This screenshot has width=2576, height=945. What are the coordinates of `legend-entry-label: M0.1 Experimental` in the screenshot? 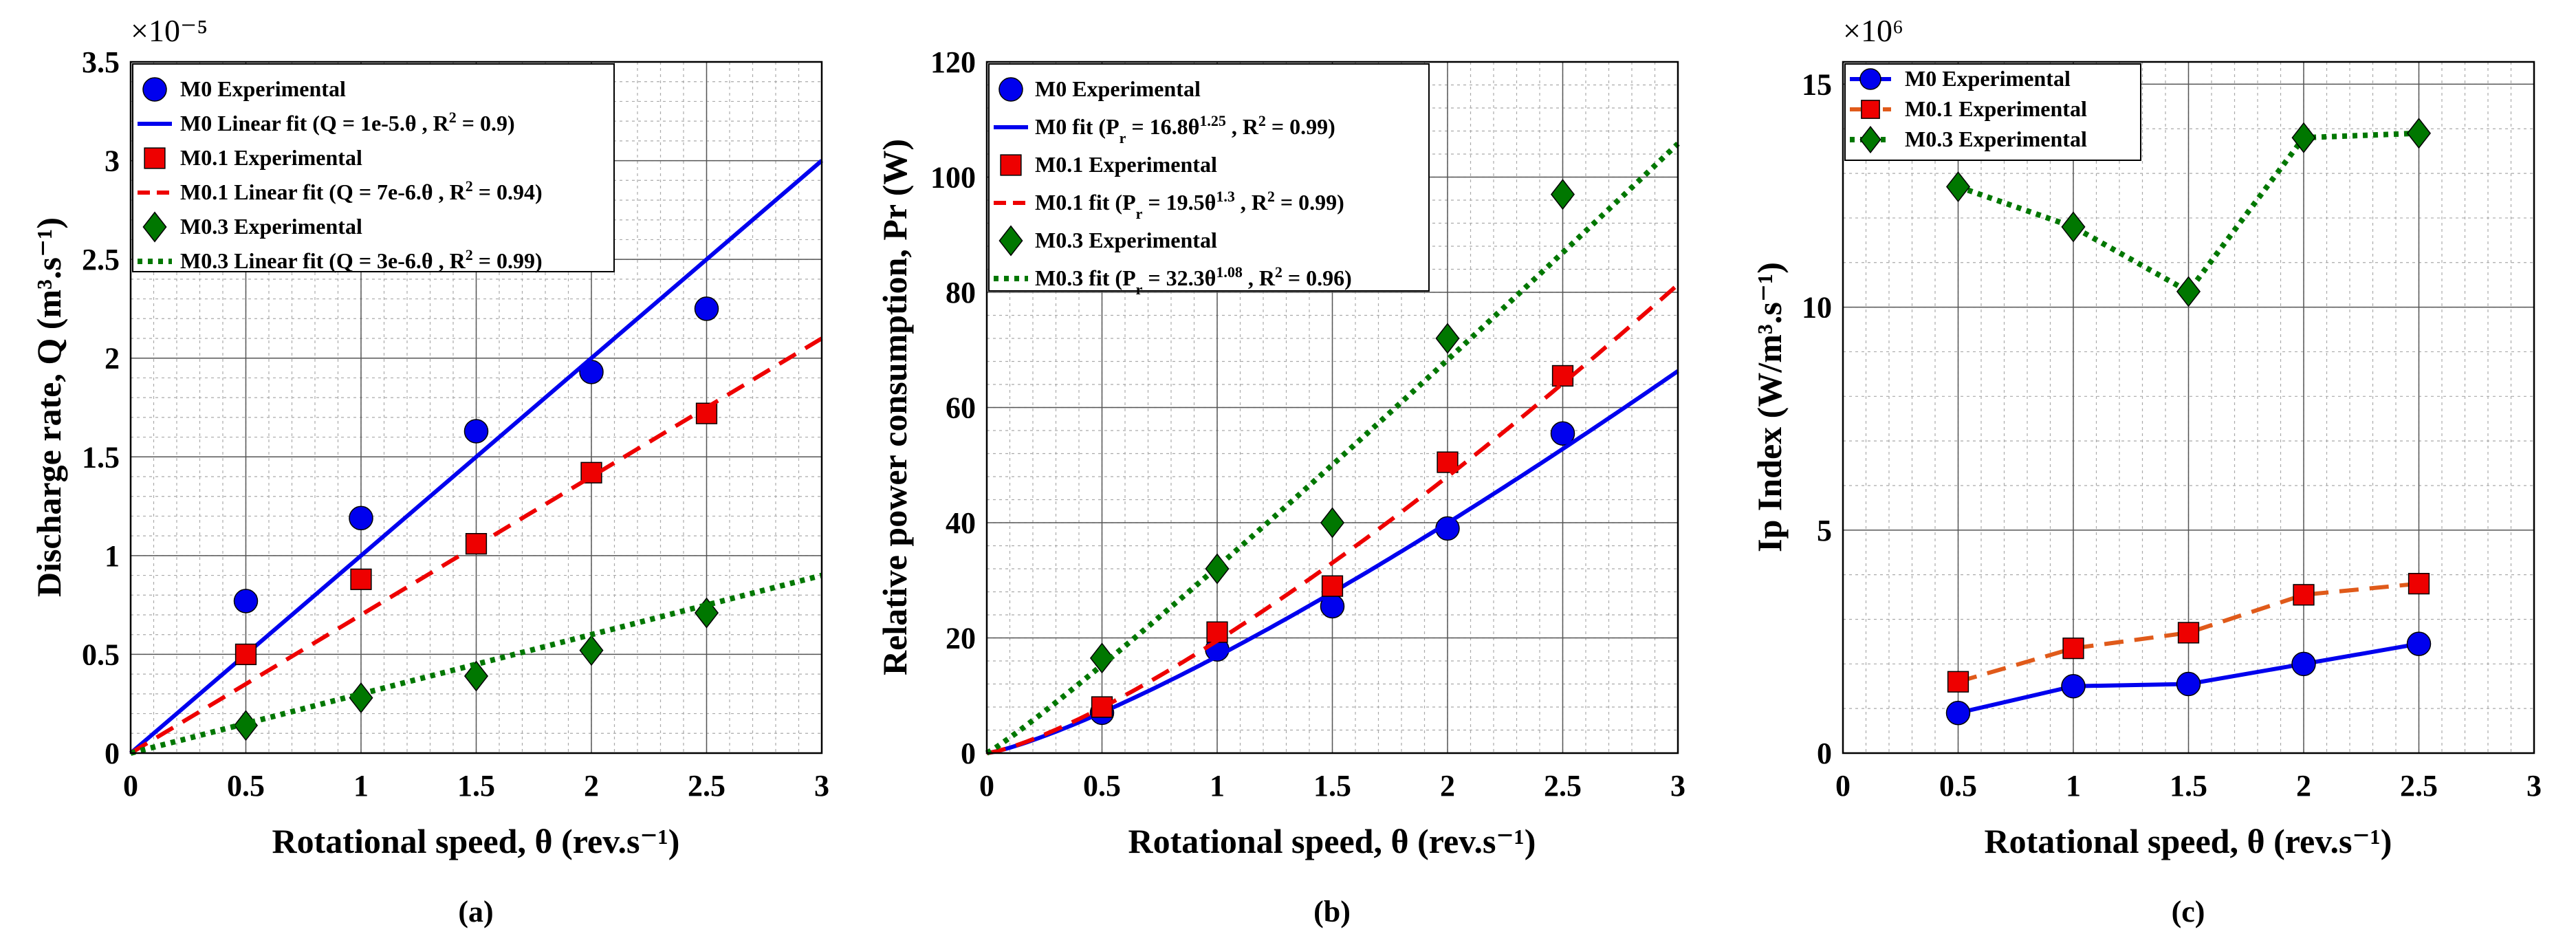 It's located at (271, 157).